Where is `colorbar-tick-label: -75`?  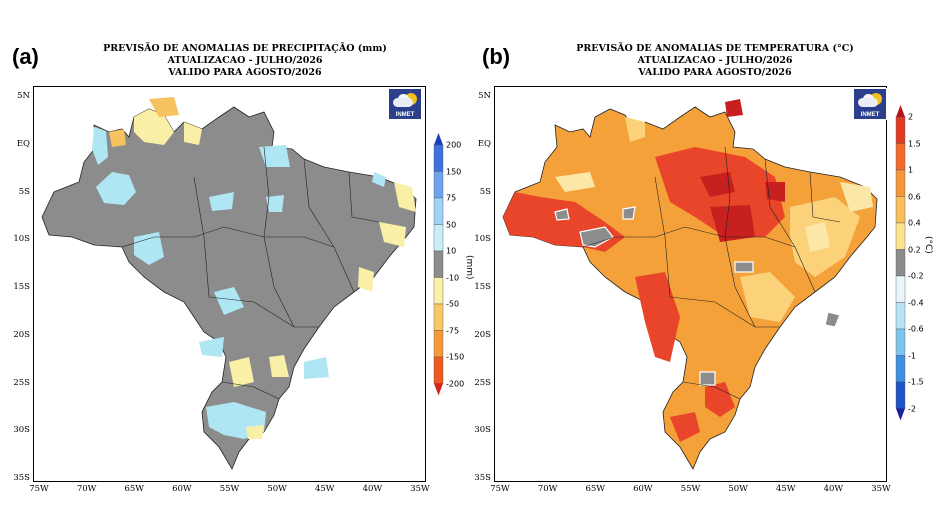
colorbar-tick-label: -75 is located at coordinates (453, 330).